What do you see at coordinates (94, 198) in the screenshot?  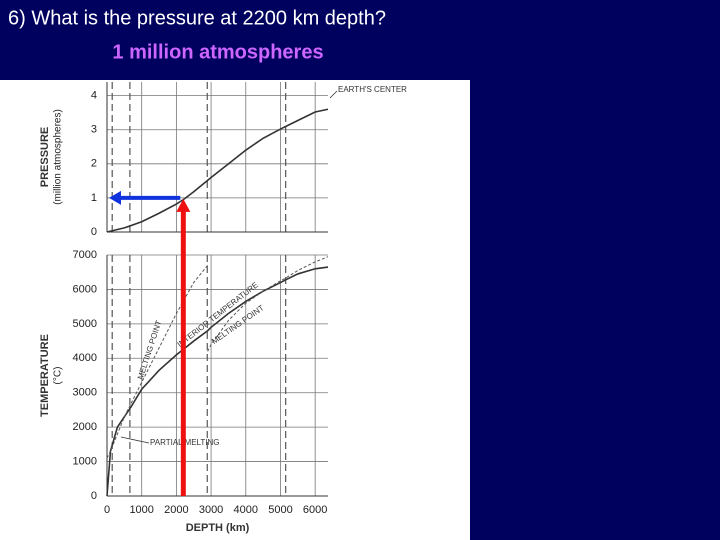 I see `y-tick-label: 1` at bounding box center [94, 198].